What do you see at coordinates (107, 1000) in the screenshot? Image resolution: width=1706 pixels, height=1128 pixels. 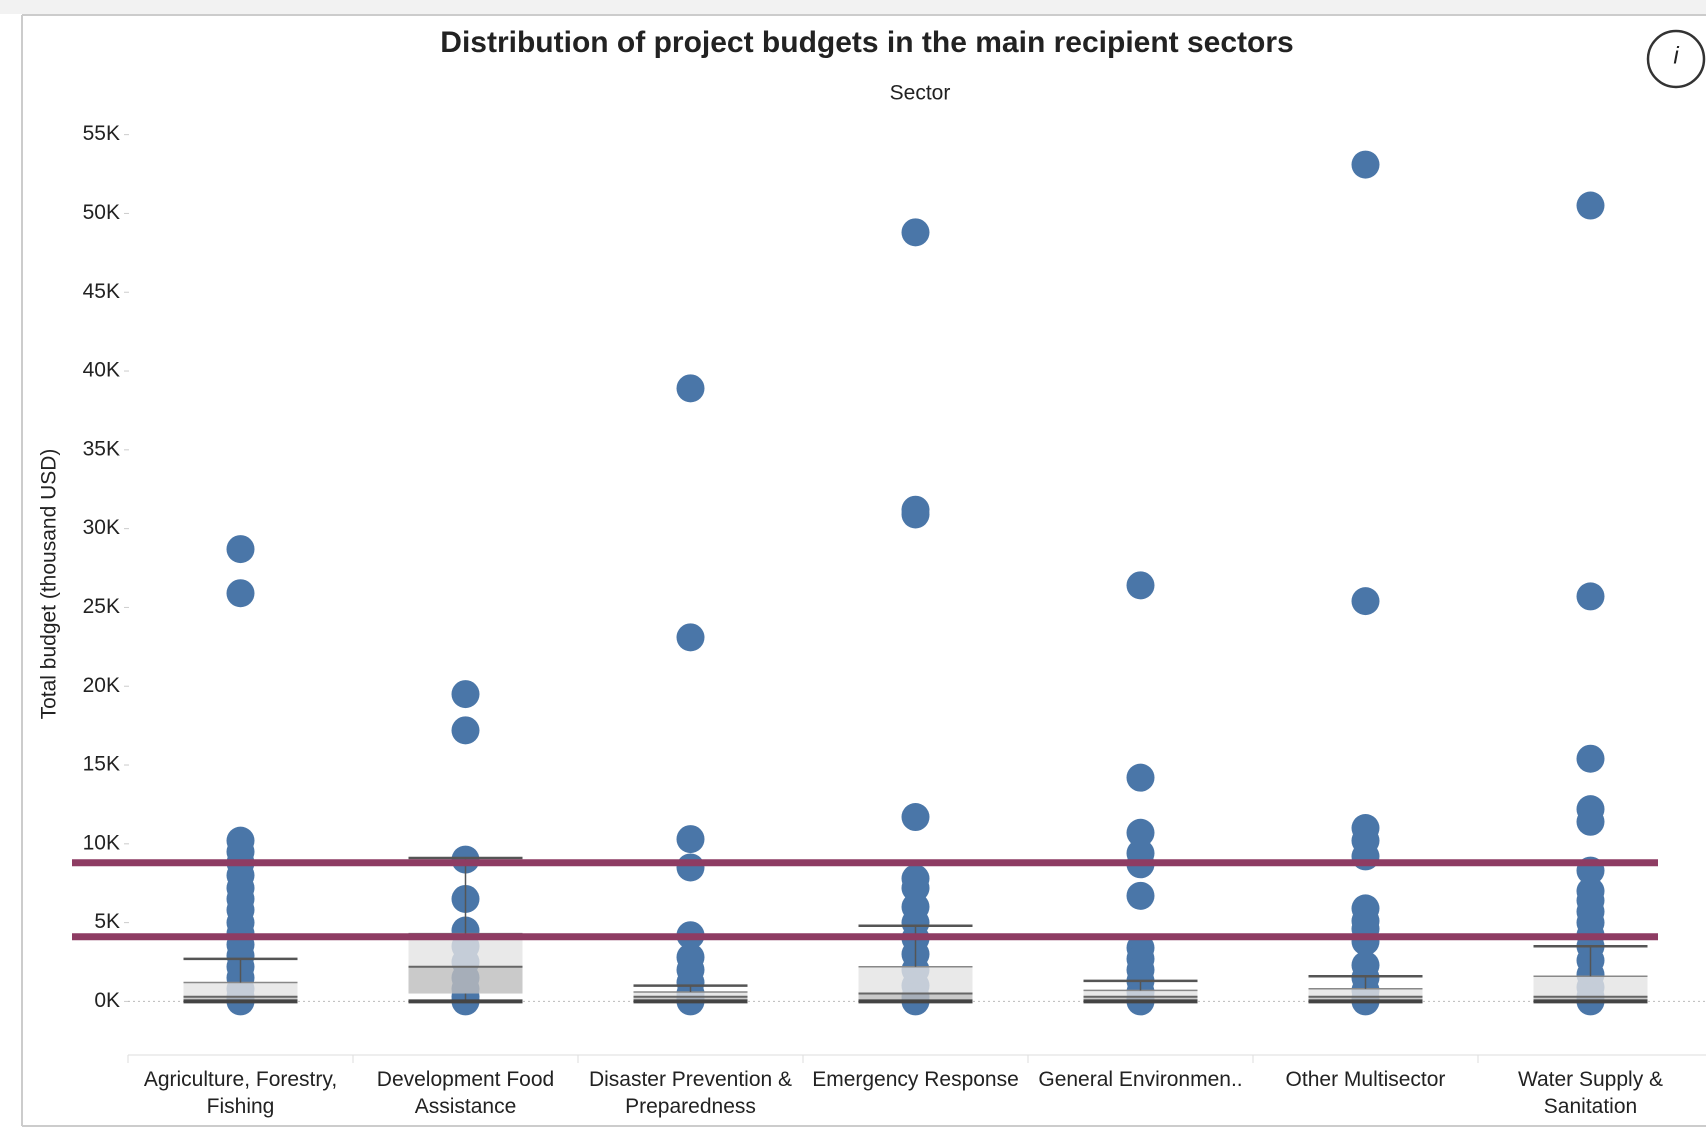 I see `y-tick-label: 0K` at bounding box center [107, 1000].